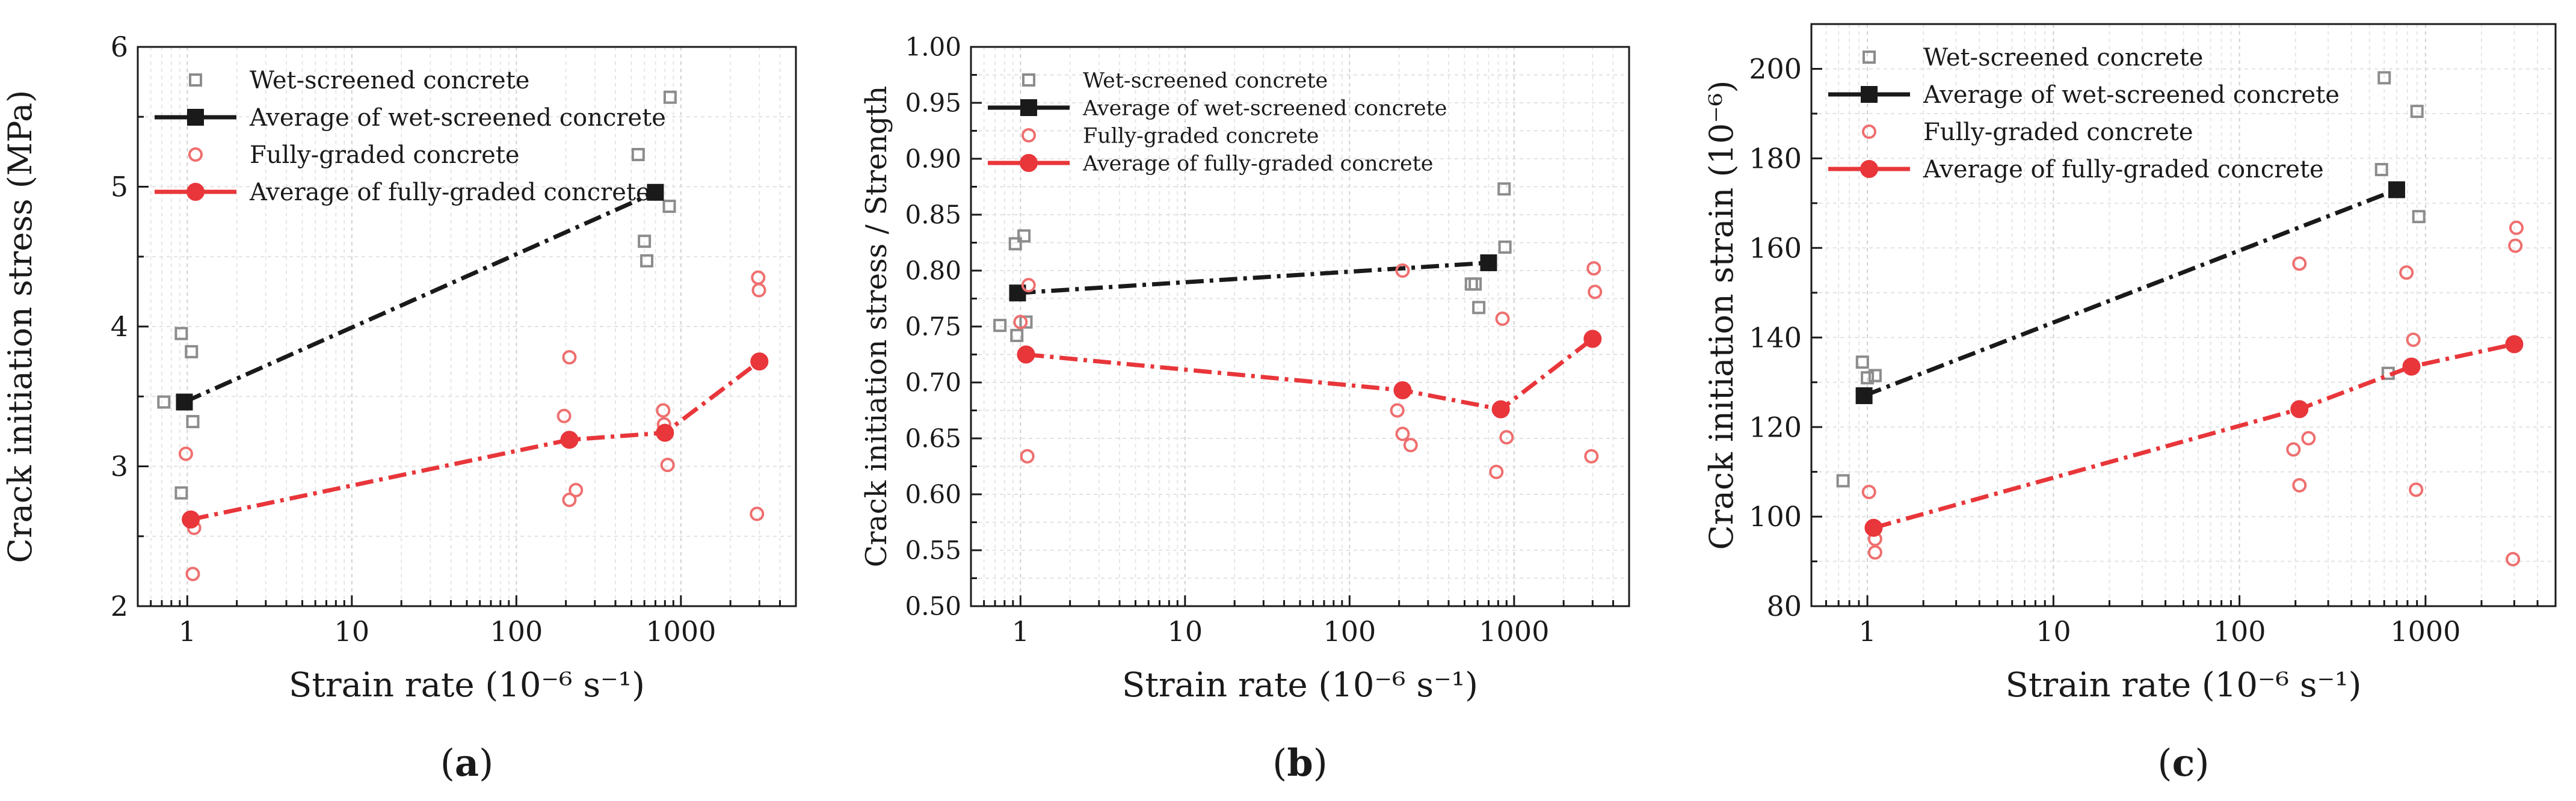 This screenshot has height=801, width=2576. Describe the element at coordinates (119, 466) in the screenshot. I see `y-tick-label: 3` at that location.